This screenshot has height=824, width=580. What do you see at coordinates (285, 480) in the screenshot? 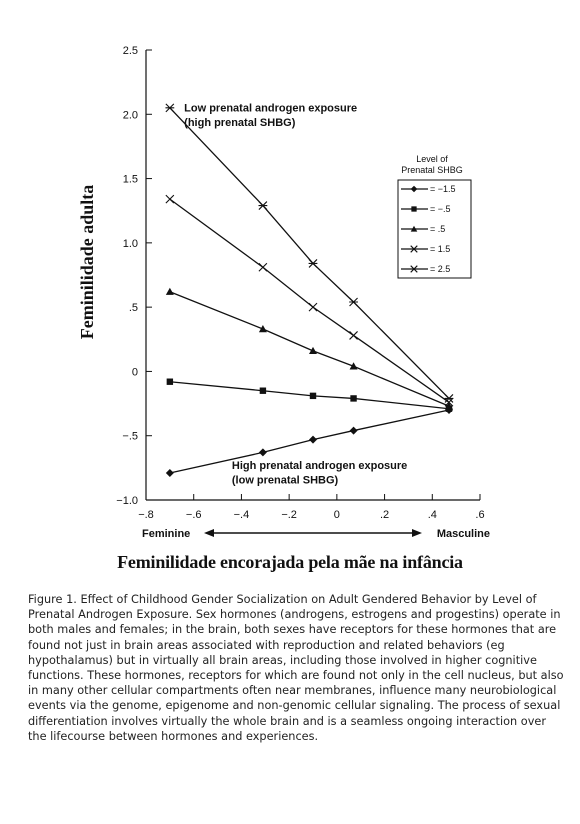
I see `chart-annotation: (low prenatal SHBG)` at bounding box center [285, 480].